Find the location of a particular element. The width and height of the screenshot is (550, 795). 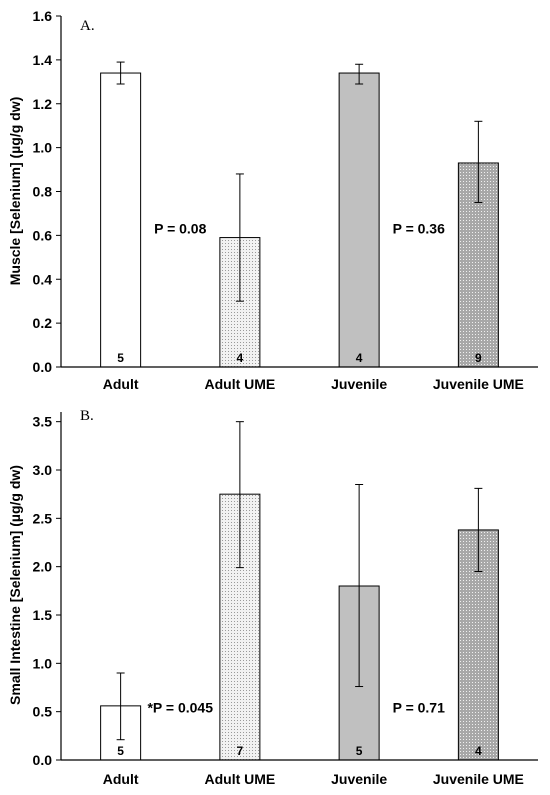

y-tick-label: 0.6 is located at coordinates (43, 235).